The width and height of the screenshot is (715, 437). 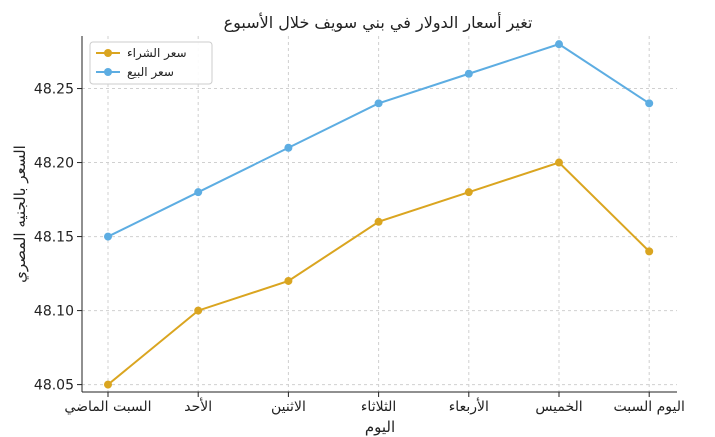 What do you see at coordinates (380, 427) in the screenshot?
I see `x-axis-title: اليوم` at bounding box center [380, 427].